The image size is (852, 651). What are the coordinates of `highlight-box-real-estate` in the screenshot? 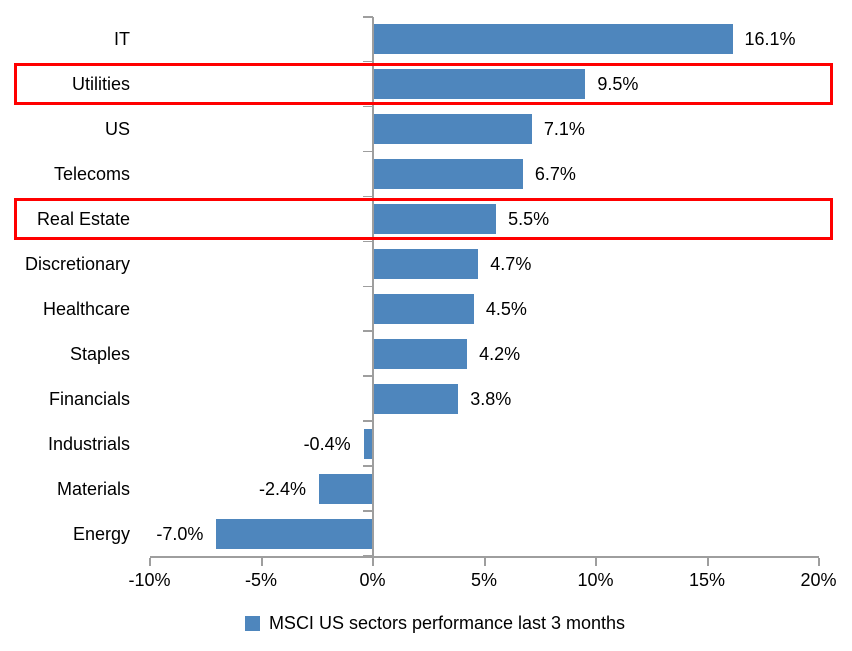 It's located at (423, 218).